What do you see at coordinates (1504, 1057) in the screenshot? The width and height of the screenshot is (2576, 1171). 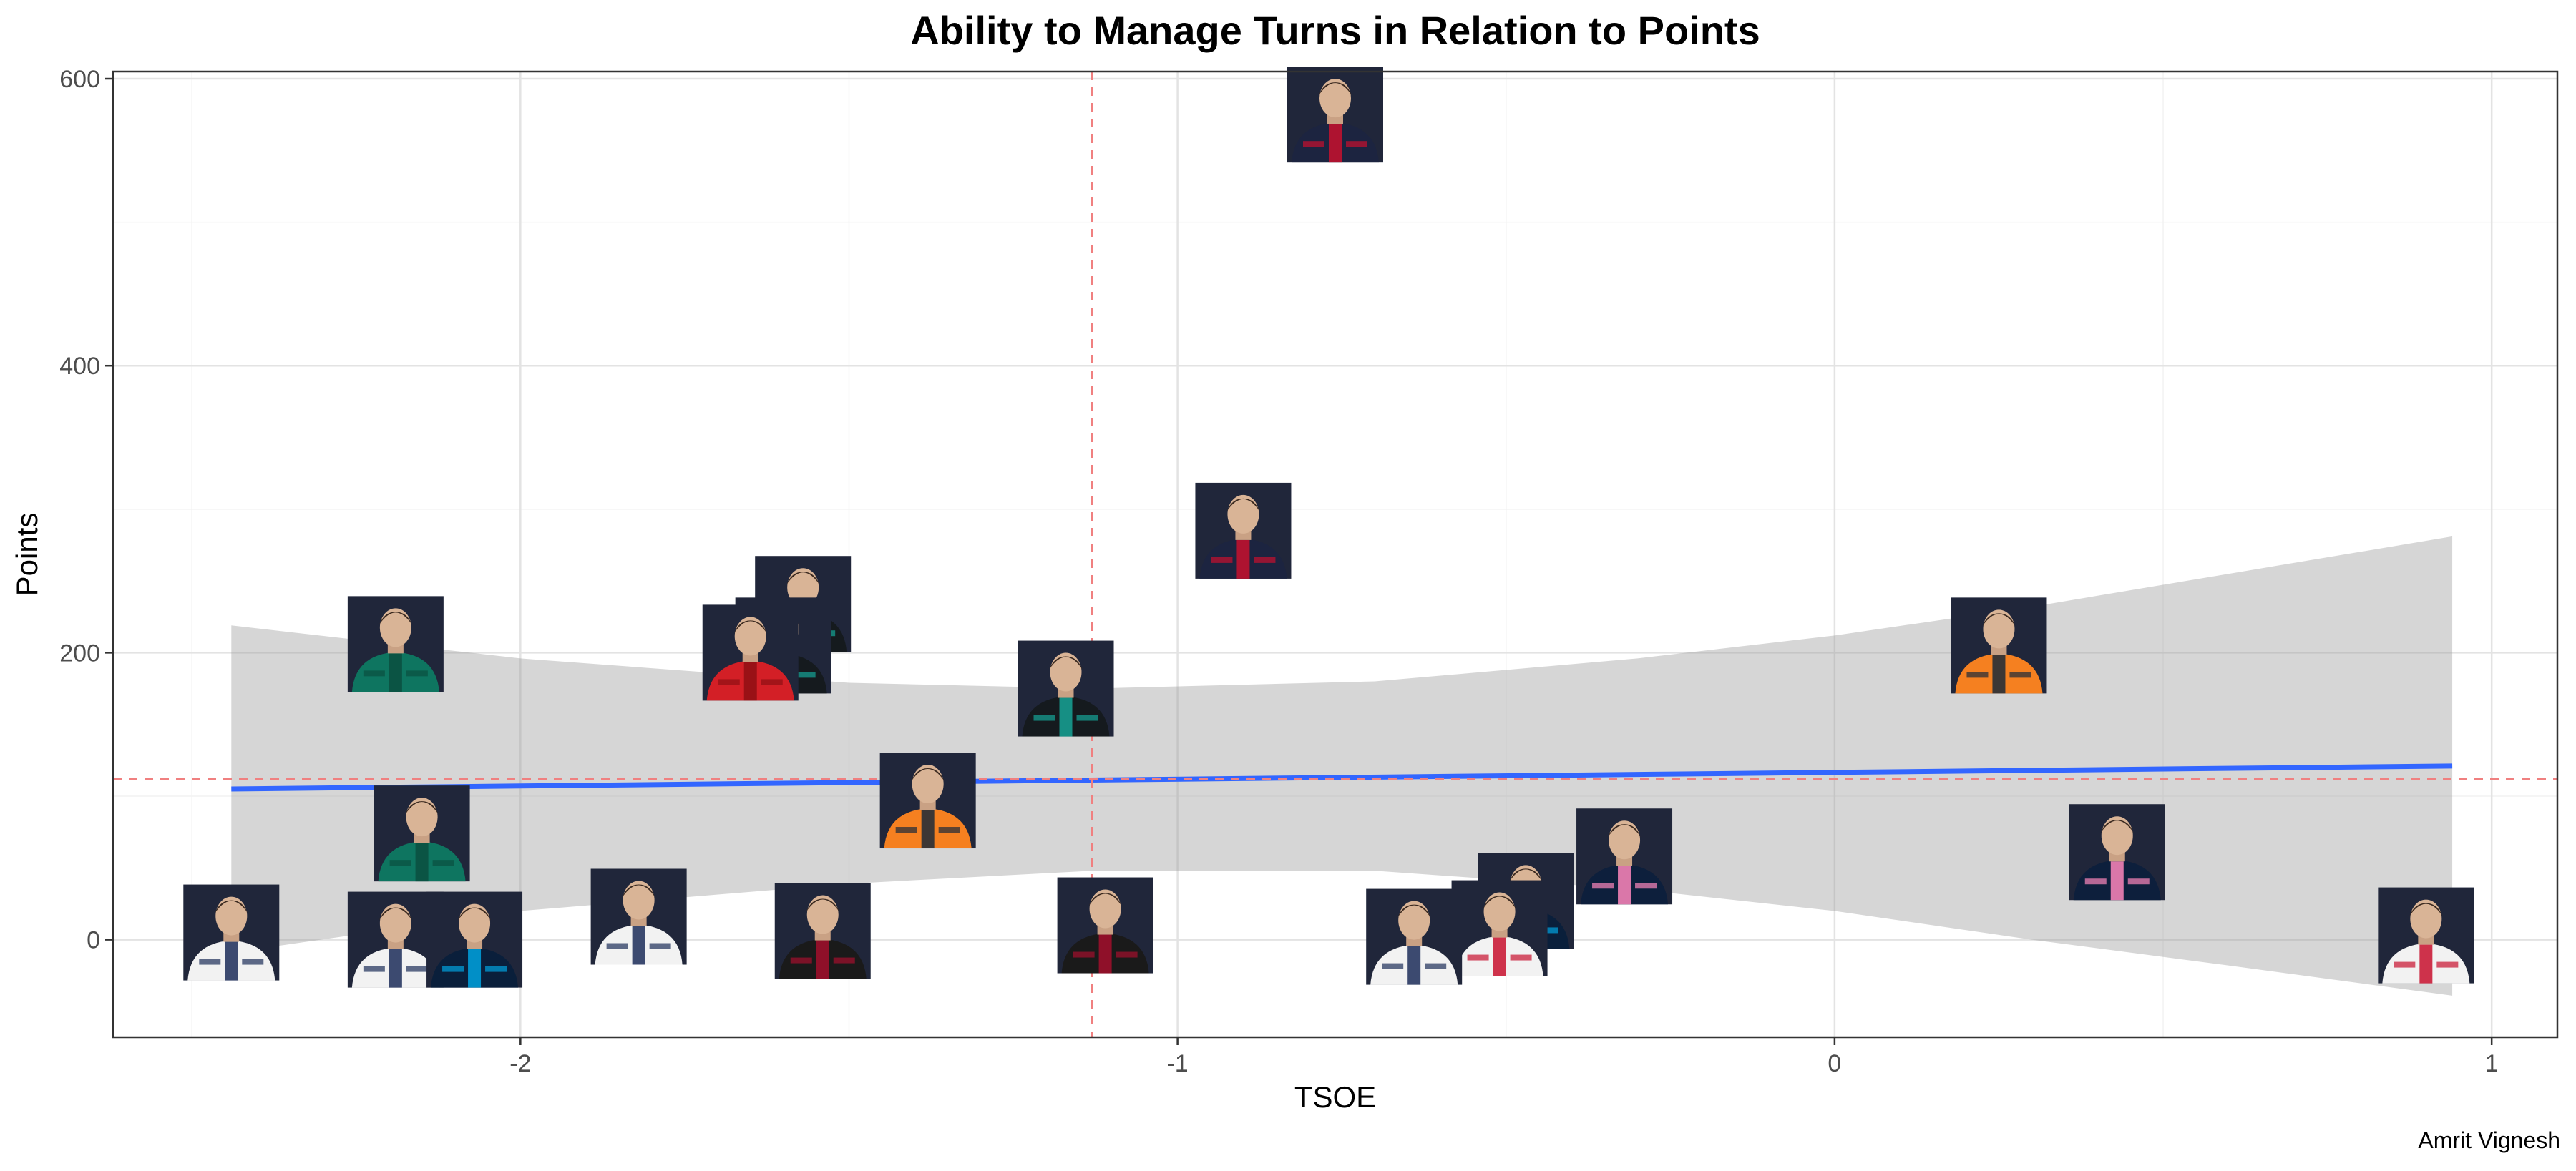 I see `x-axis: -2 -1 0 1` at bounding box center [1504, 1057].